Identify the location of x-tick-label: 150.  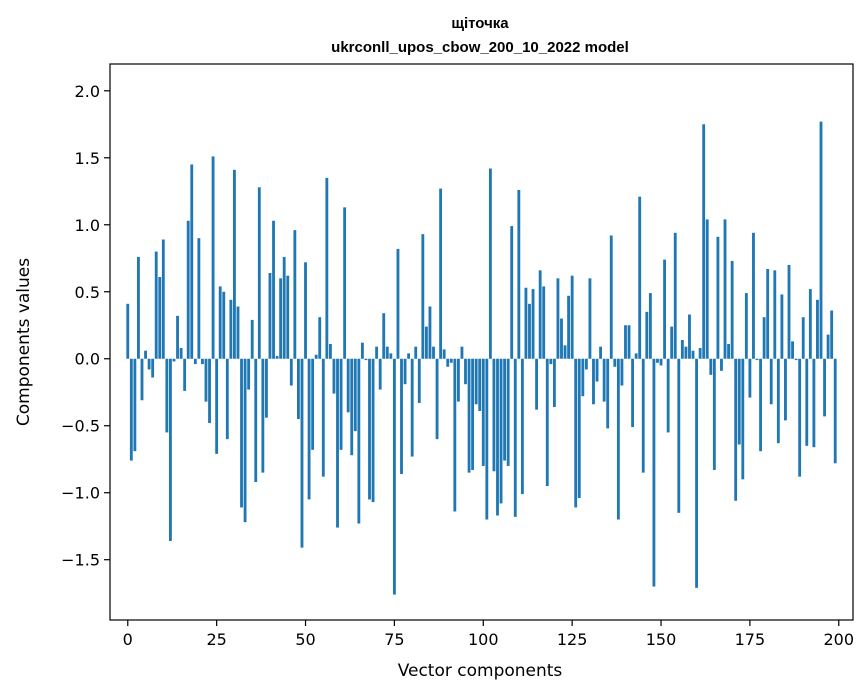
(661, 639).